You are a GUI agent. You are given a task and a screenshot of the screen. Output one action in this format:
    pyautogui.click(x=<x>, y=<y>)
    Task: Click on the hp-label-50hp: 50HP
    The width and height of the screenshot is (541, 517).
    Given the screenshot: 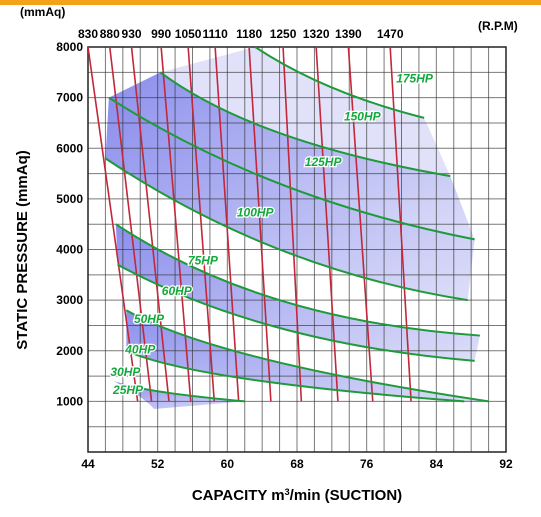 What is the action you would take?
    pyautogui.click(x=149, y=319)
    